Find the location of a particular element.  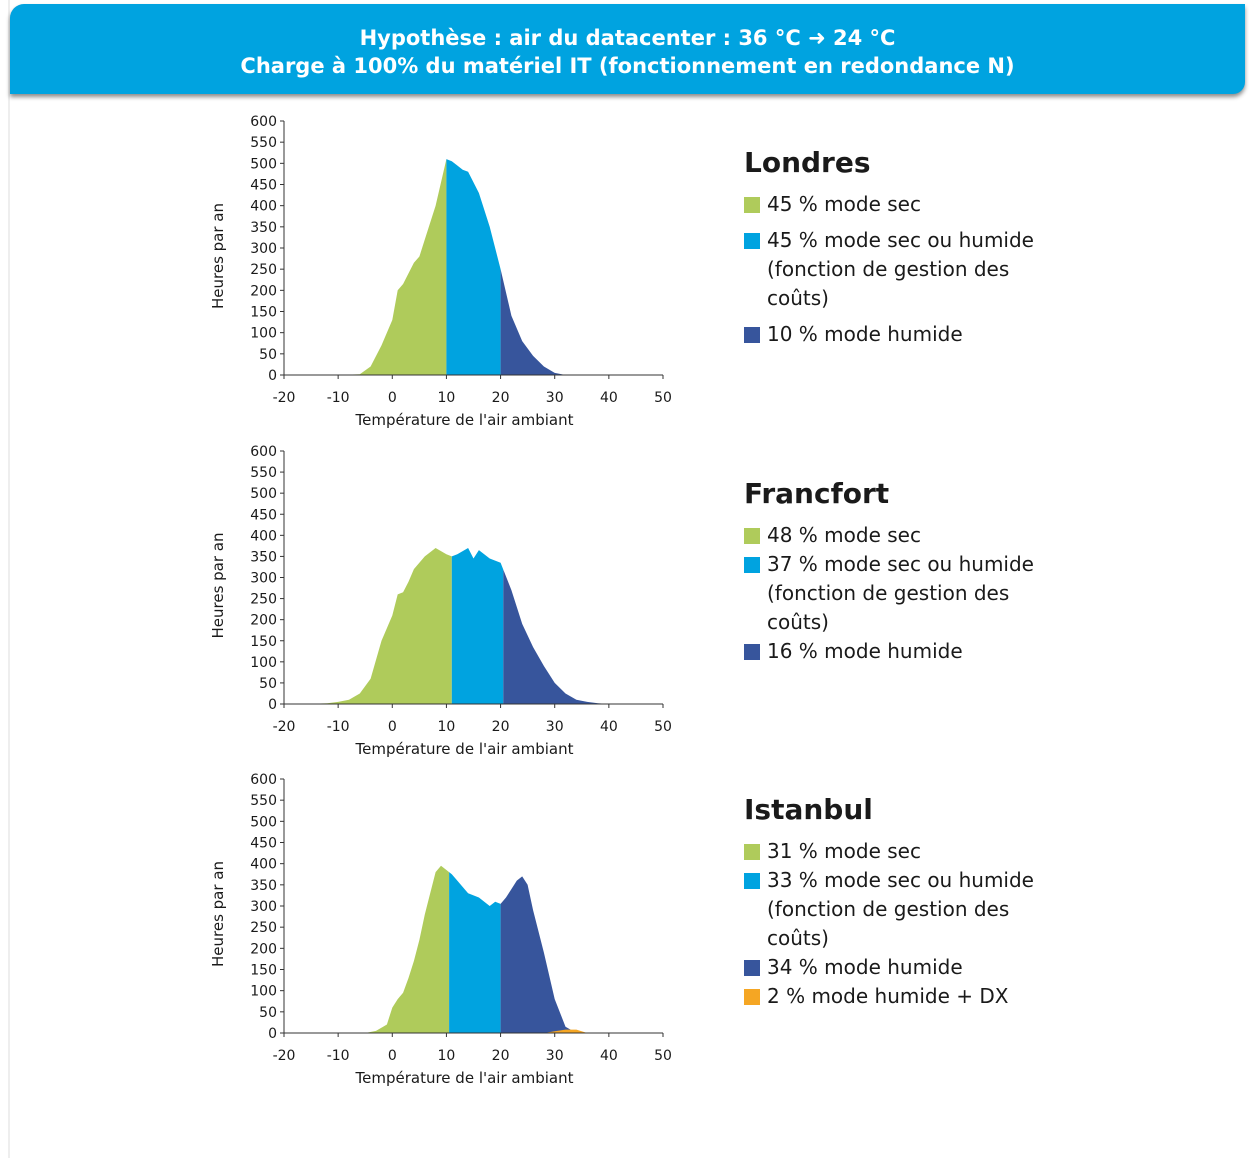

legend-item-dry: 31 % mode sec is located at coordinates (909, 851).